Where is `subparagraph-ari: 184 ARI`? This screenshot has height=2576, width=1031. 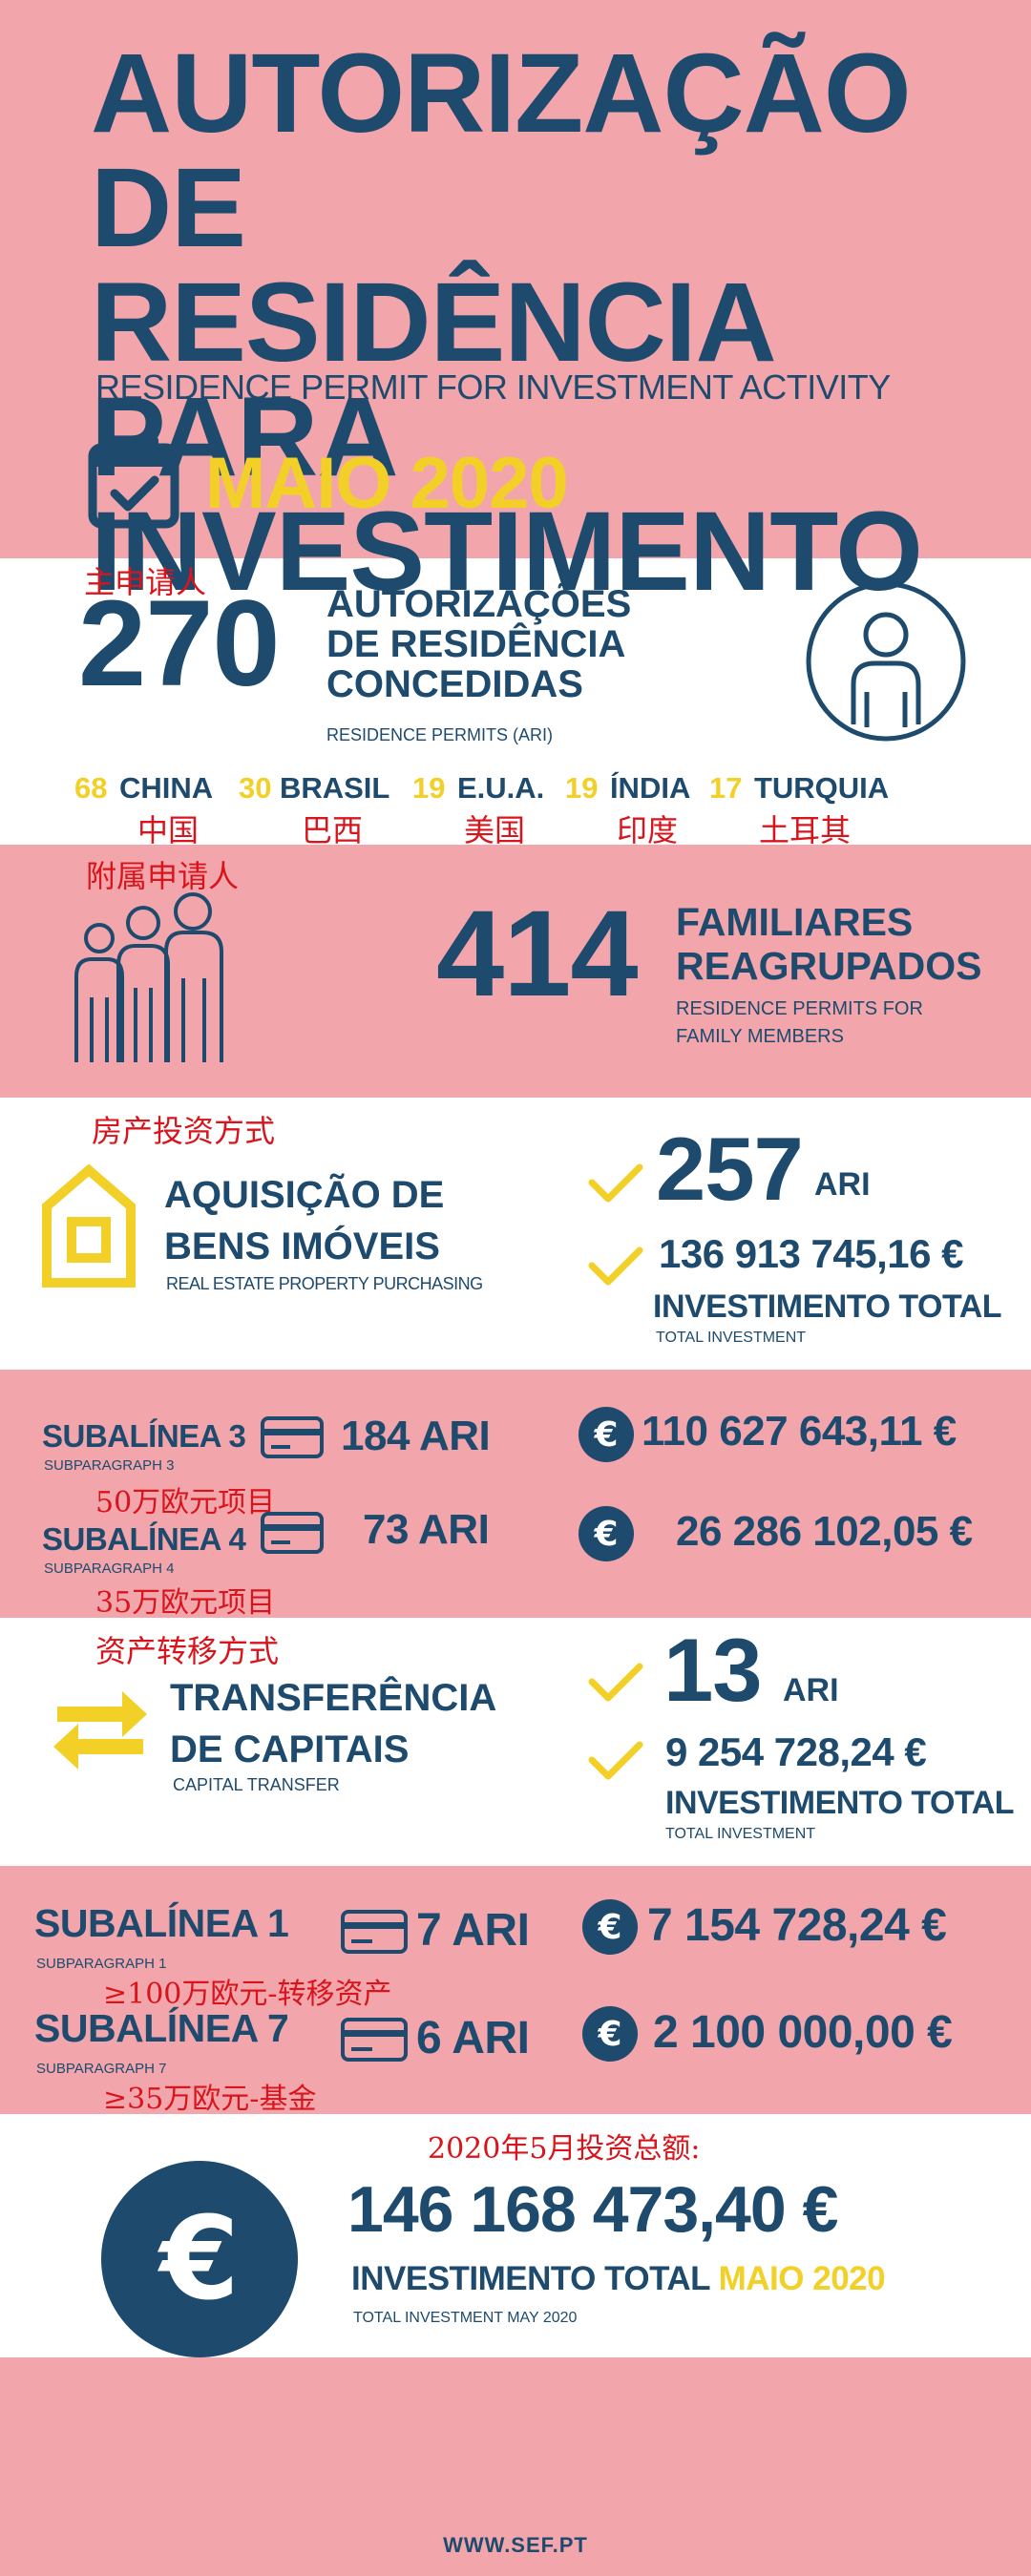
subparagraph-ari: 184 ARI is located at coordinates (416, 1436).